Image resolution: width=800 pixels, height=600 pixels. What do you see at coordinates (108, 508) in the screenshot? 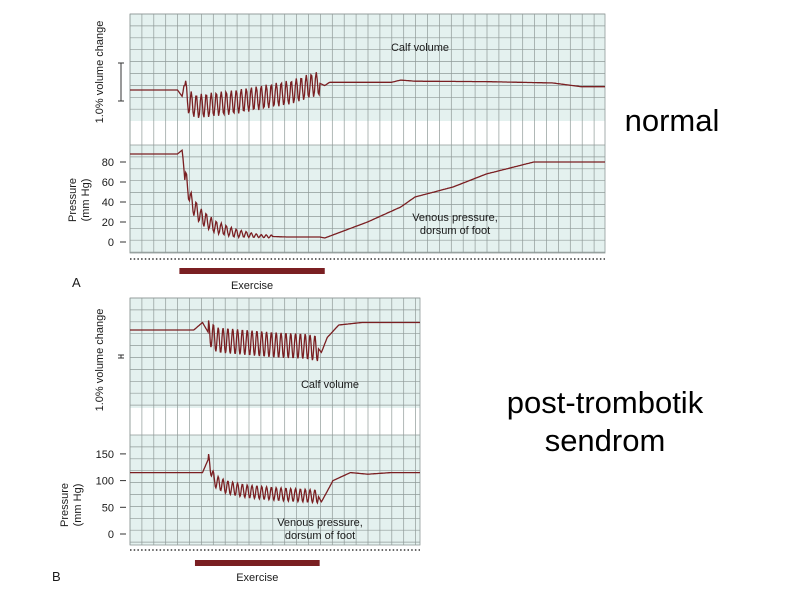
I see `pressure-tick-label: 50` at bounding box center [108, 508].